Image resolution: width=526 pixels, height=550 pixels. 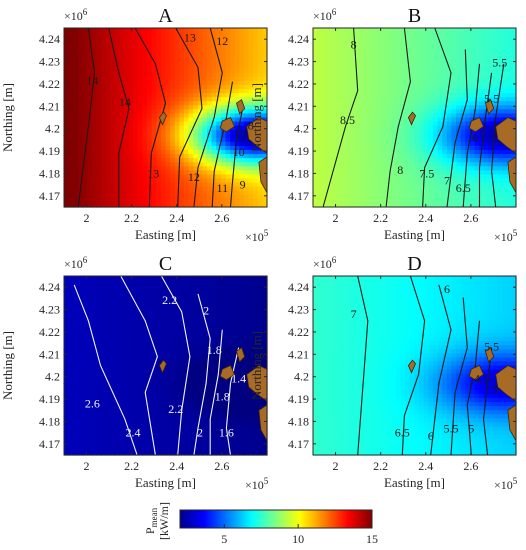 I want to click on contour-label: 12, so click(x=222, y=41).